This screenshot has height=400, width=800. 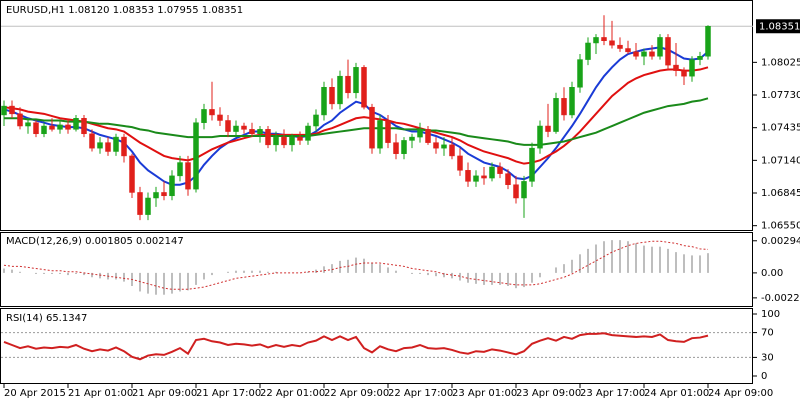 I want to click on x-tick-label: 21 Apr 09:00, so click(x=164, y=393).